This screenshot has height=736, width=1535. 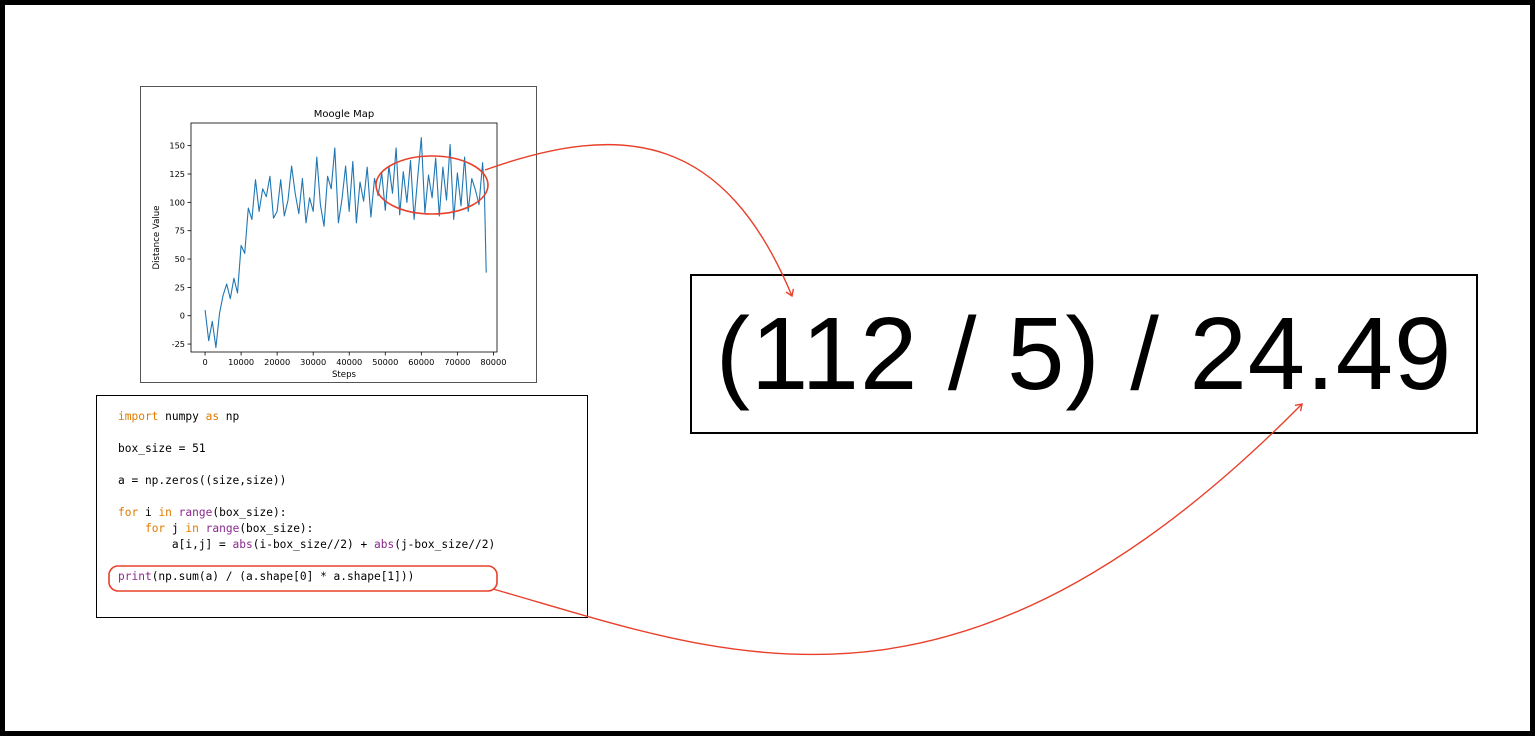 I want to click on code-line: box_size = 51, so click(x=162, y=449).